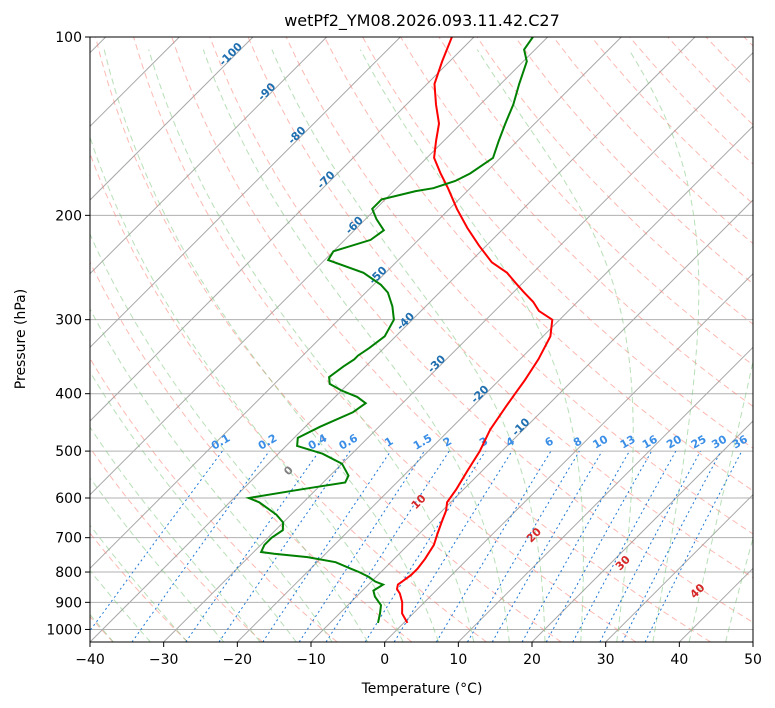  What do you see at coordinates (164, 660) in the screenshot?
I see `x-tick-label: −30` at bounding box center [164, 660].